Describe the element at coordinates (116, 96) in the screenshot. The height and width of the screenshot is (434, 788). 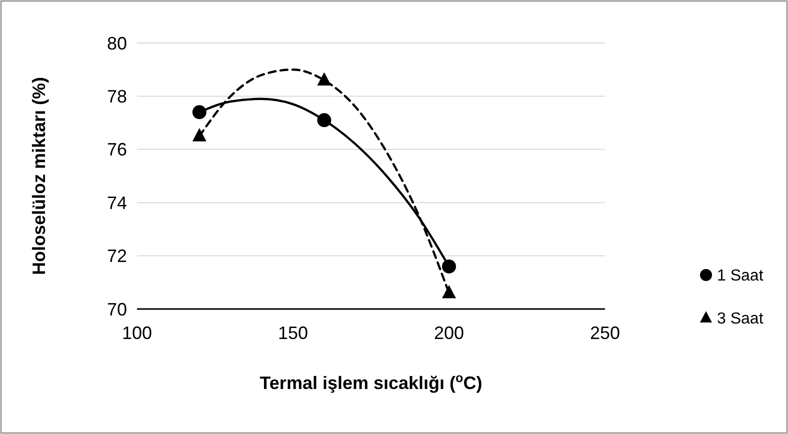
I see `y-tick-label: 78` at that location.